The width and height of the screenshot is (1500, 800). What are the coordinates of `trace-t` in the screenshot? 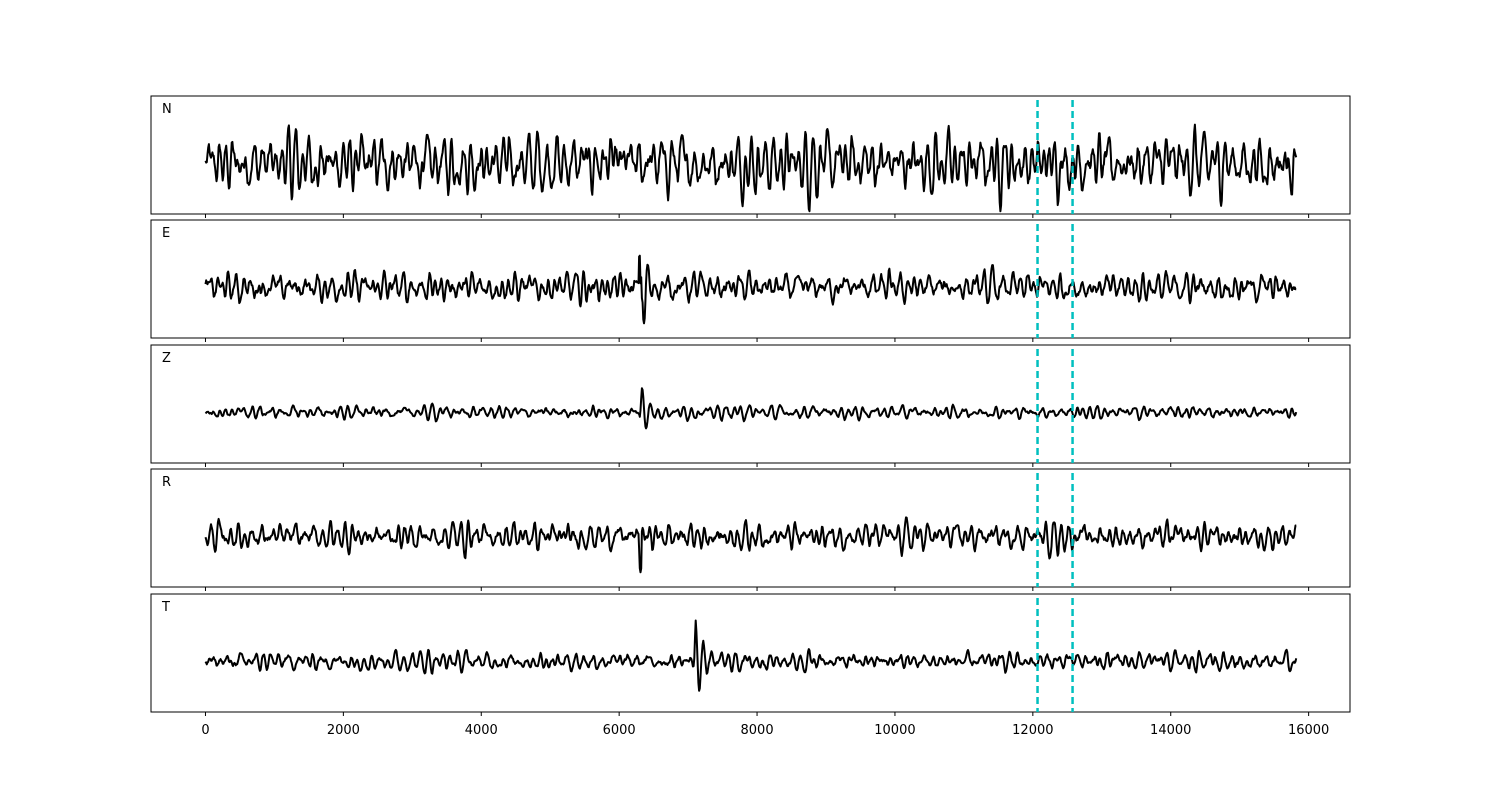 It's located at (751, 655).